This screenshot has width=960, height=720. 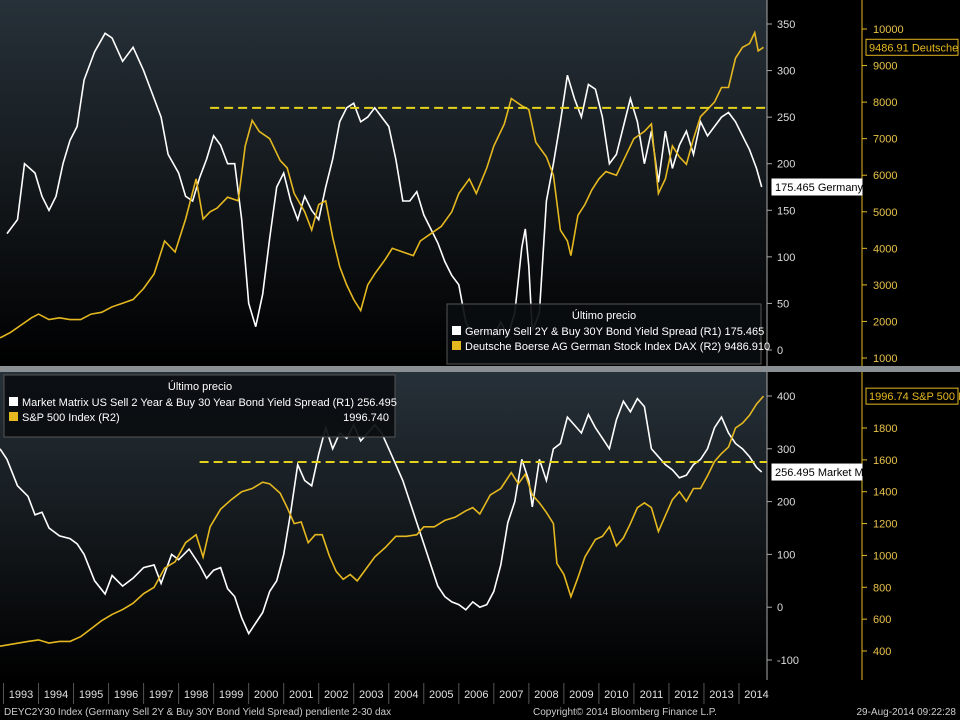 I want to click on gold-value-tag-label: 1996.74 S&P 500 I, so click(x=914, y=397).